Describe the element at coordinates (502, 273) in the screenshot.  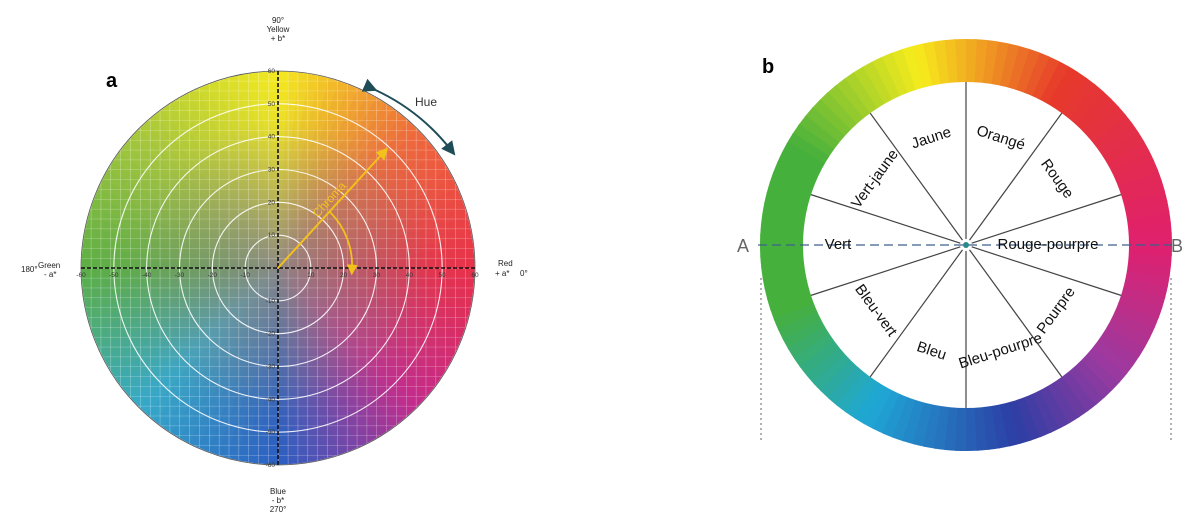
I see `svg-text: + a*` at that location.